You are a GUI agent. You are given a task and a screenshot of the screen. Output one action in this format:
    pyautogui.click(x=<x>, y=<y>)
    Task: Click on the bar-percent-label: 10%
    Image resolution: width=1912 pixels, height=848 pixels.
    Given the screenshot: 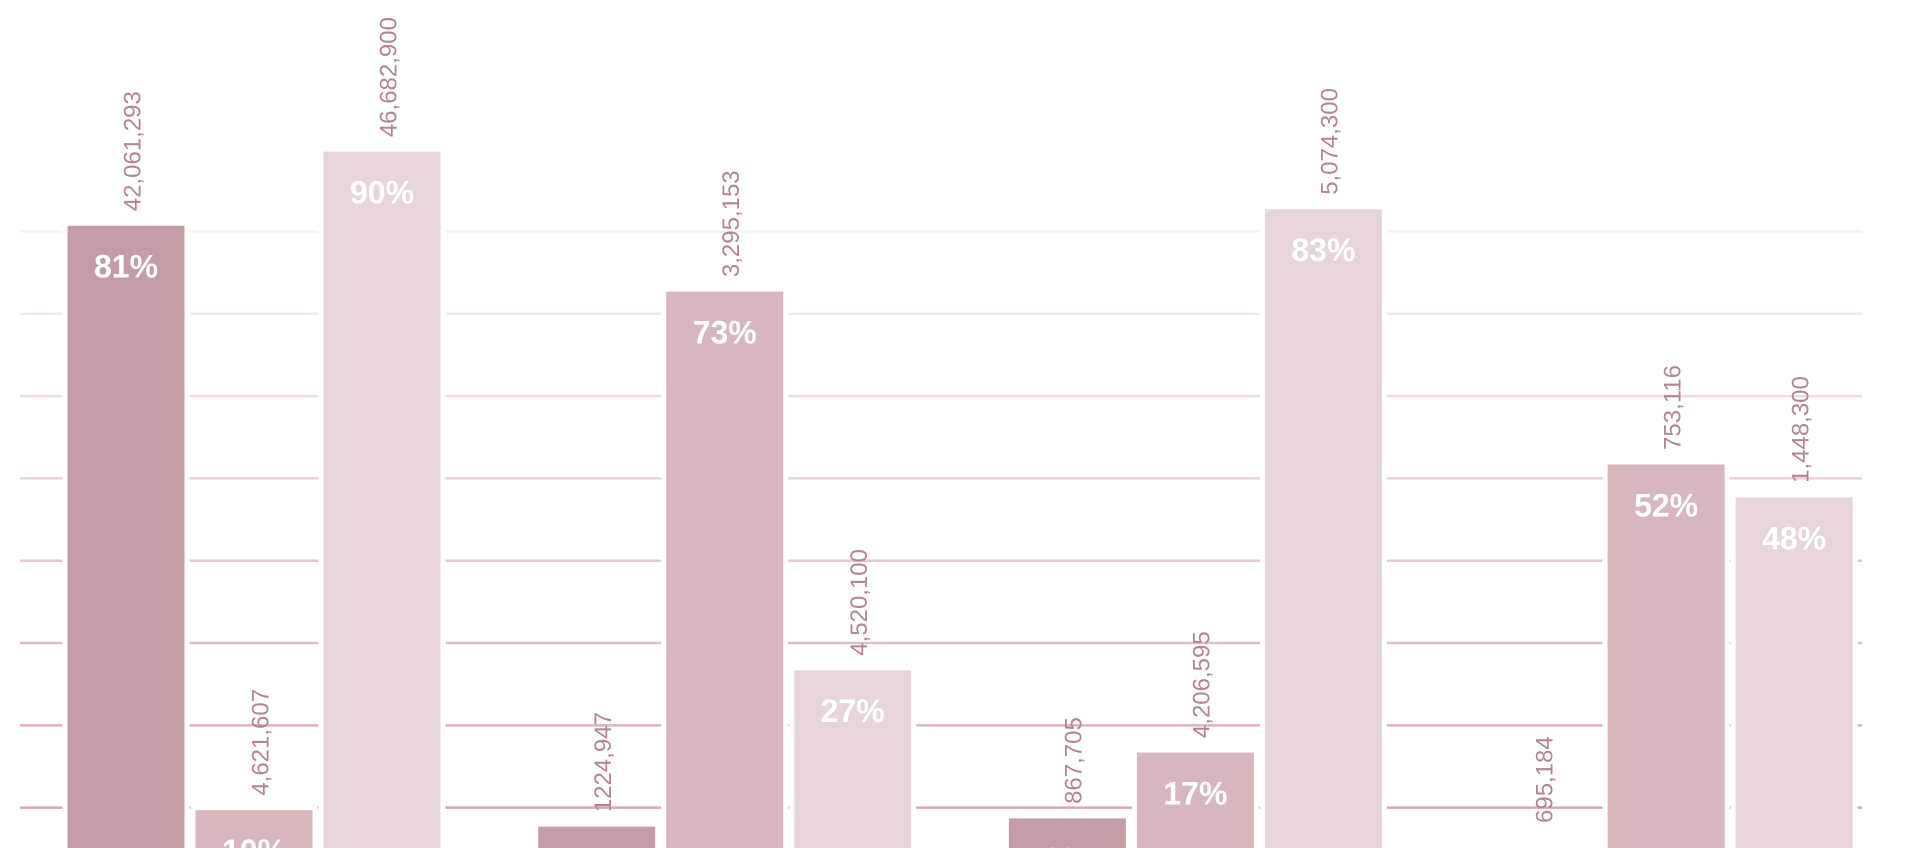 What is the action you would take?
    pyautogui.click(x=254, y=840)
    